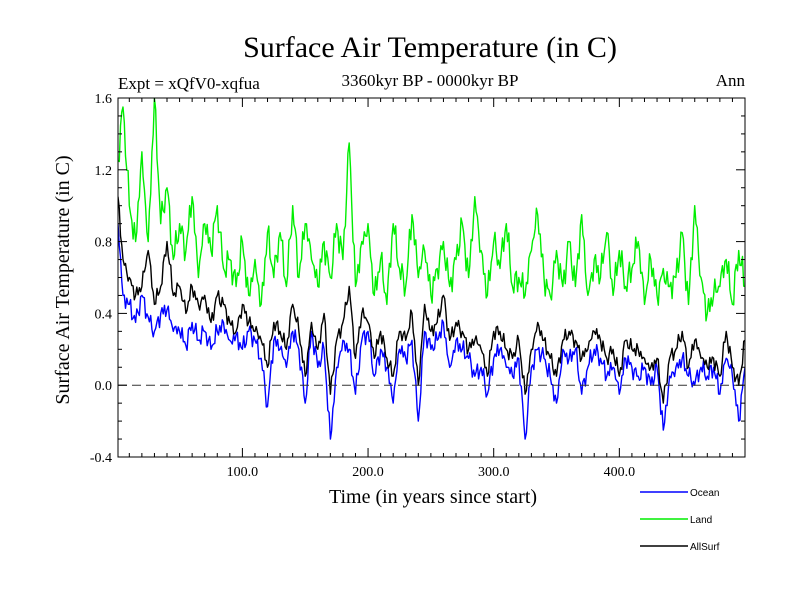  Describe the element at coordinates (104, 314) in the screenshot. I see `y-tick-label: 0.4` at that location.